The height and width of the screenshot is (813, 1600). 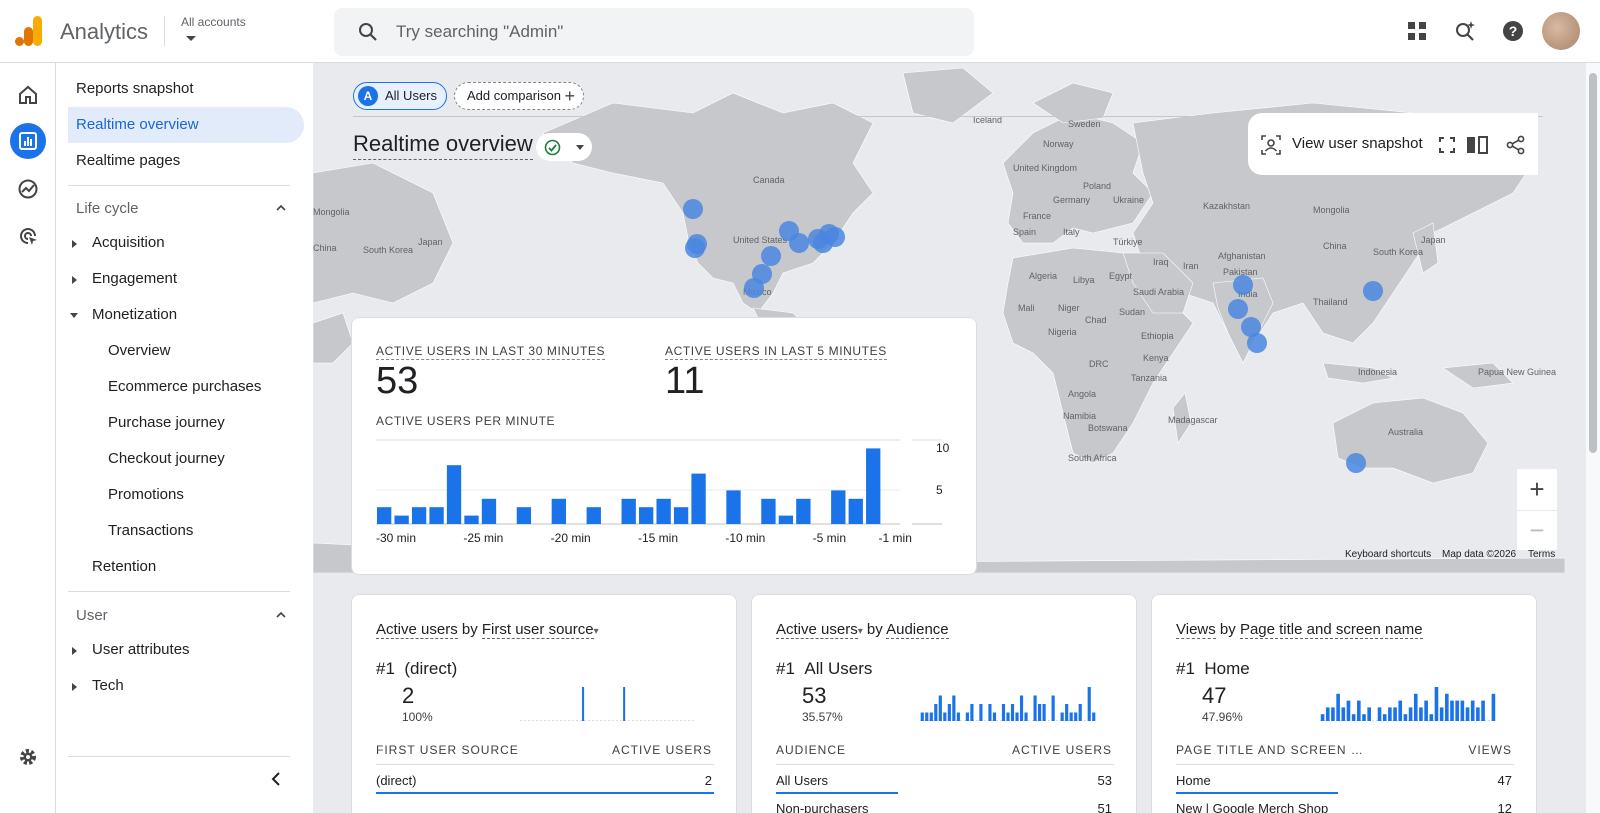 I want to click on rail-reports-button, so click(x=28, y=141).